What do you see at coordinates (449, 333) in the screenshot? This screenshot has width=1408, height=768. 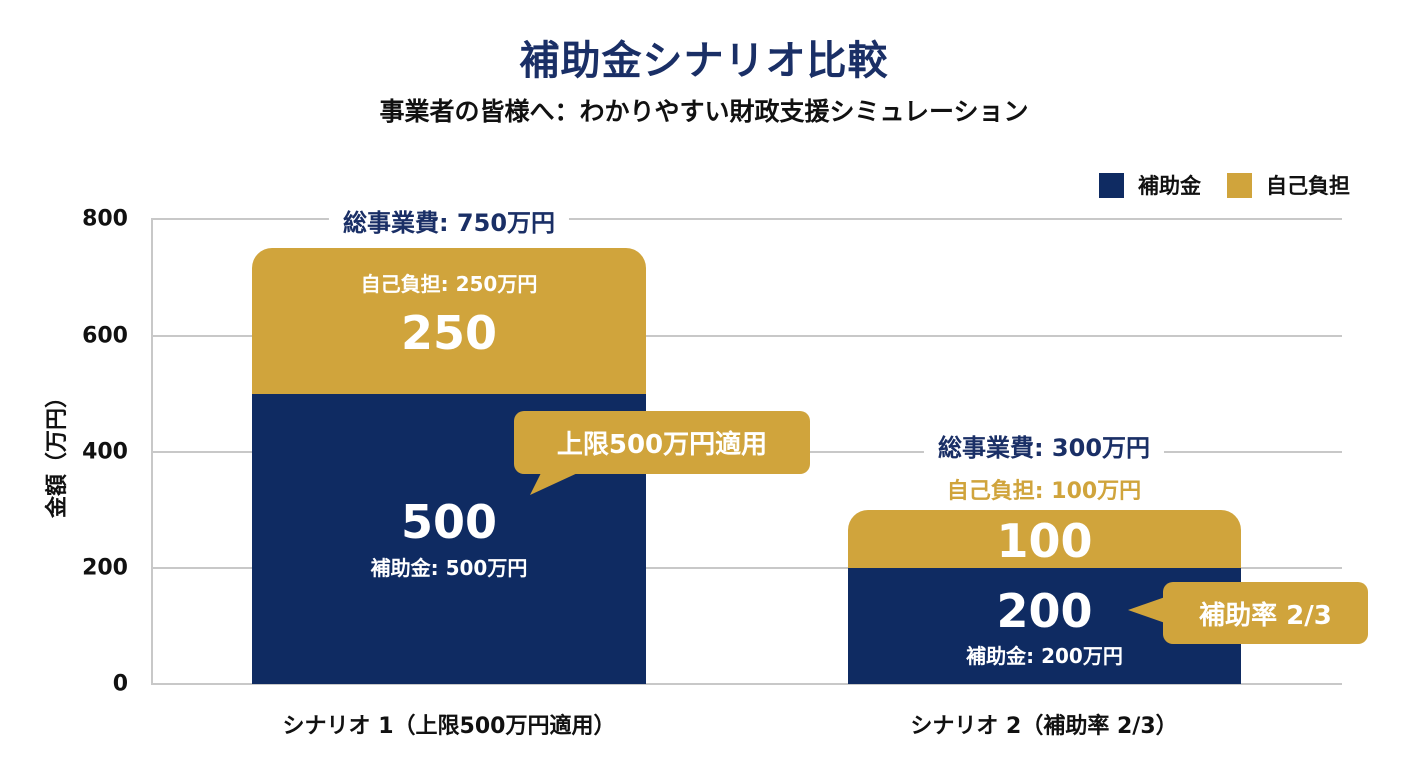 I see `self-value-scenario-1: 250` at bounding box center [449, 333].